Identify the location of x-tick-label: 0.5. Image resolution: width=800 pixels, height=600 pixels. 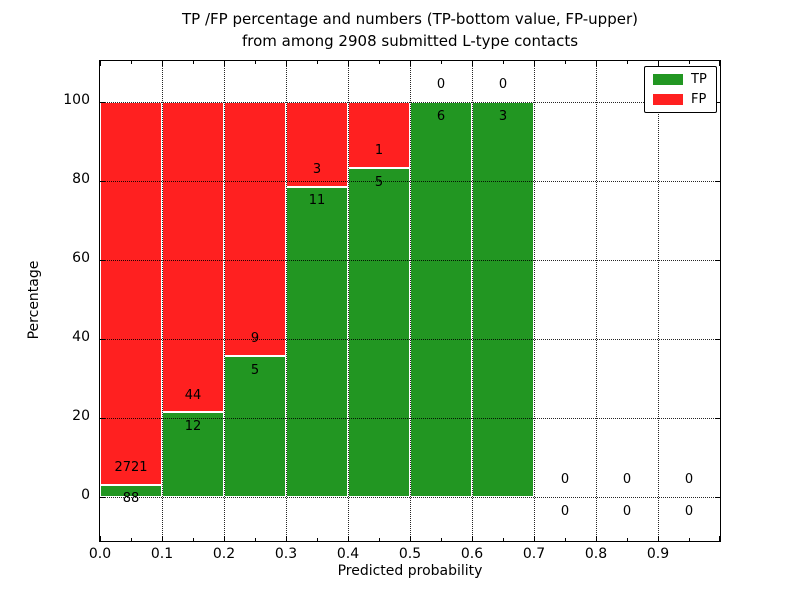
(410, 554).